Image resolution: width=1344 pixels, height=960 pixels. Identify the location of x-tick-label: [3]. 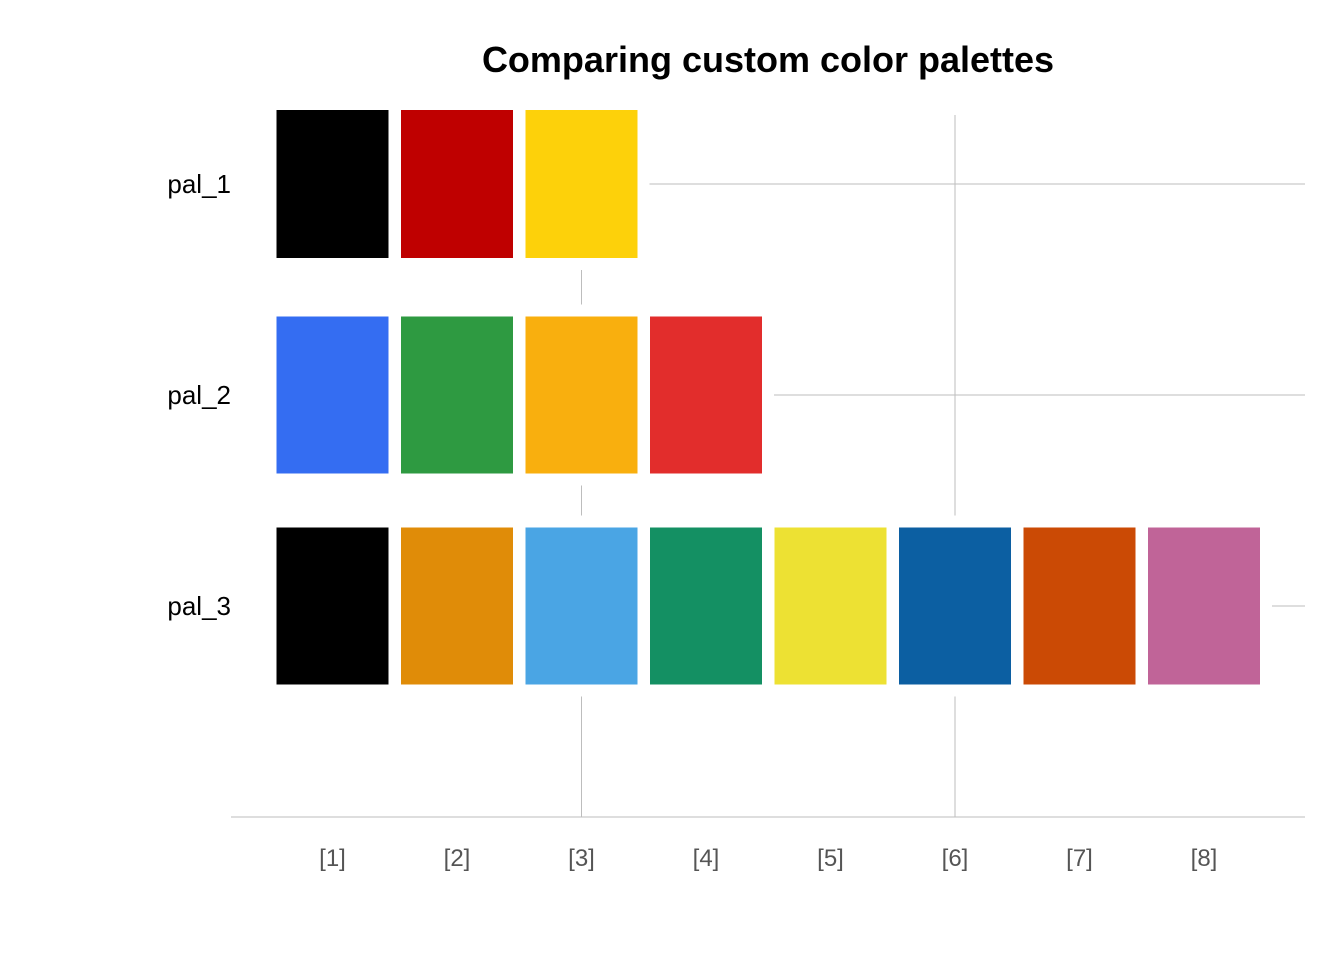
(581, 858).